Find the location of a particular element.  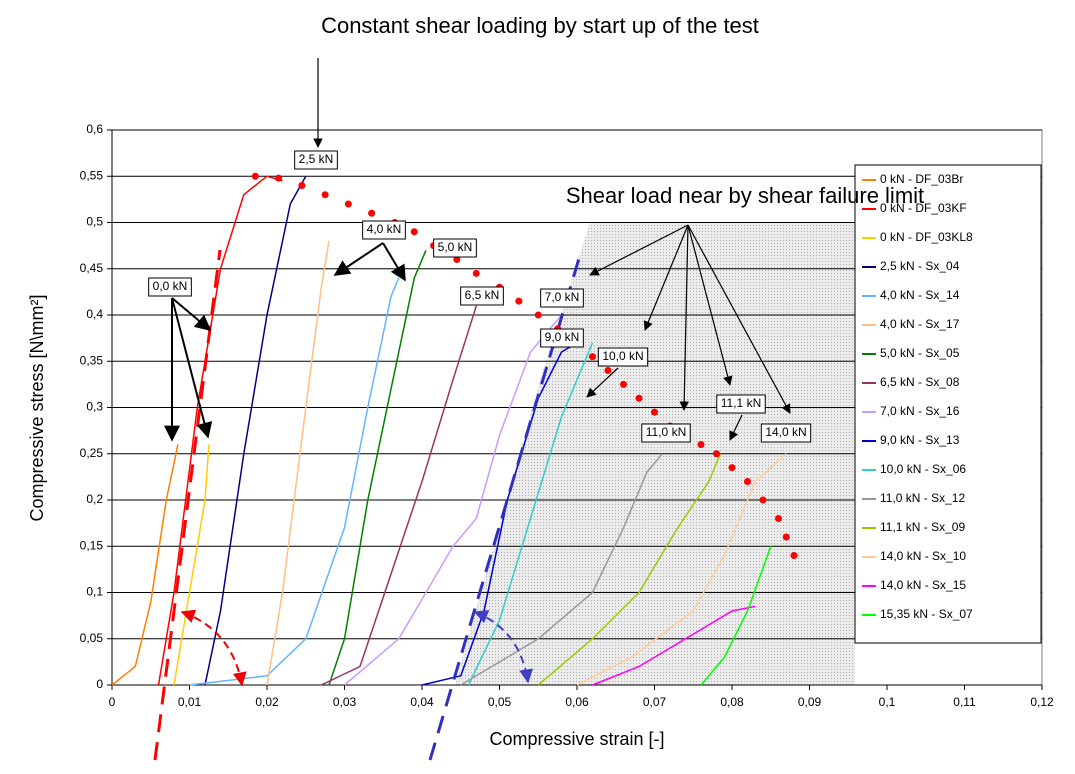

annotation-label: 2,5 kN is located at coordinates (316, 159).